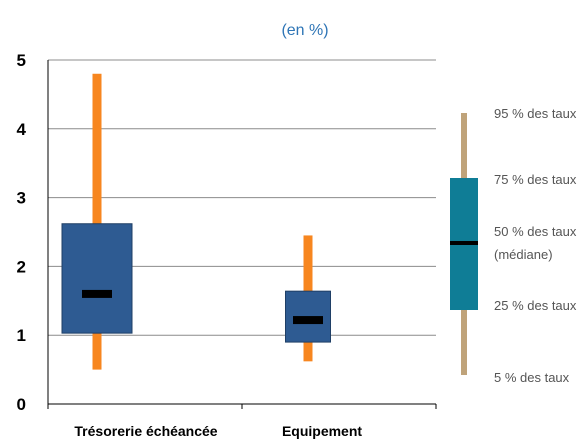 The width and height of the screenshot is (577, 444). Describe the element at coordinates (21, 266) in the screenshot. I see `y-tick-label-2: 2` at that location.